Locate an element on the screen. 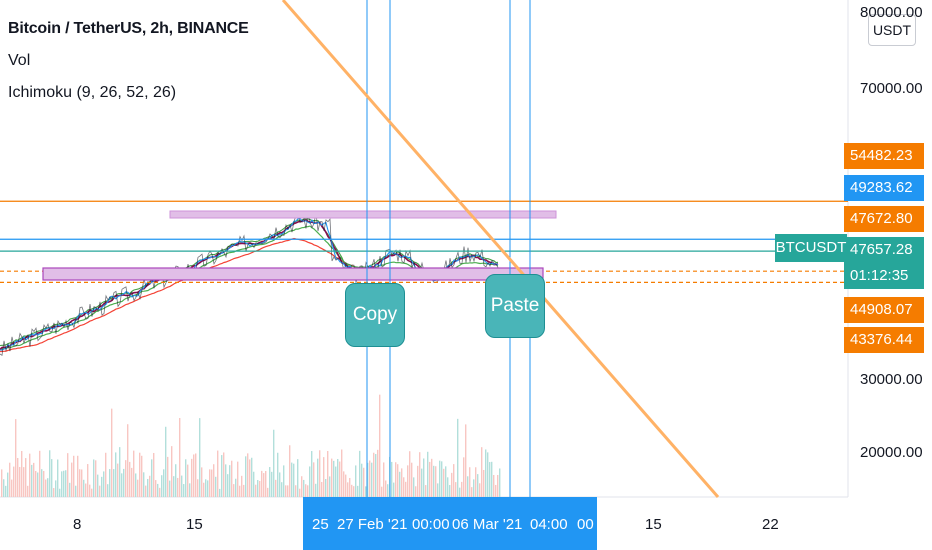 This screenshot has height=550, width=932. price-axis-tick: 20000.00 is located at coordinates (891, 452).